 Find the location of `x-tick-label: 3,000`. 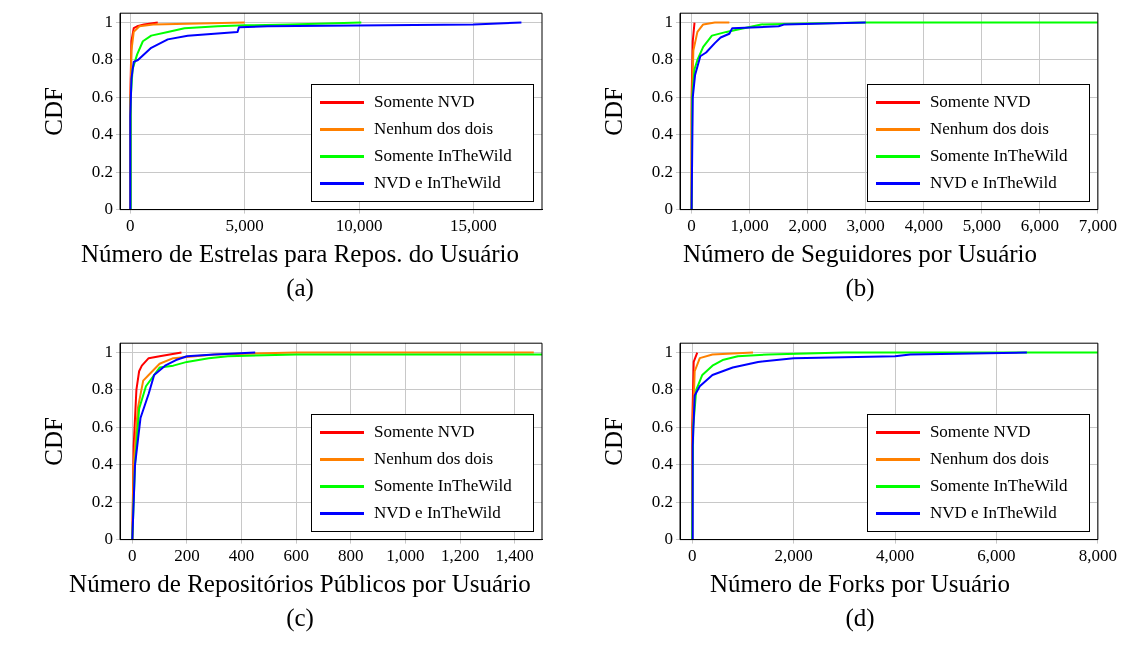

x-tick-label: 3,000 is located at coordinates (865, 226).